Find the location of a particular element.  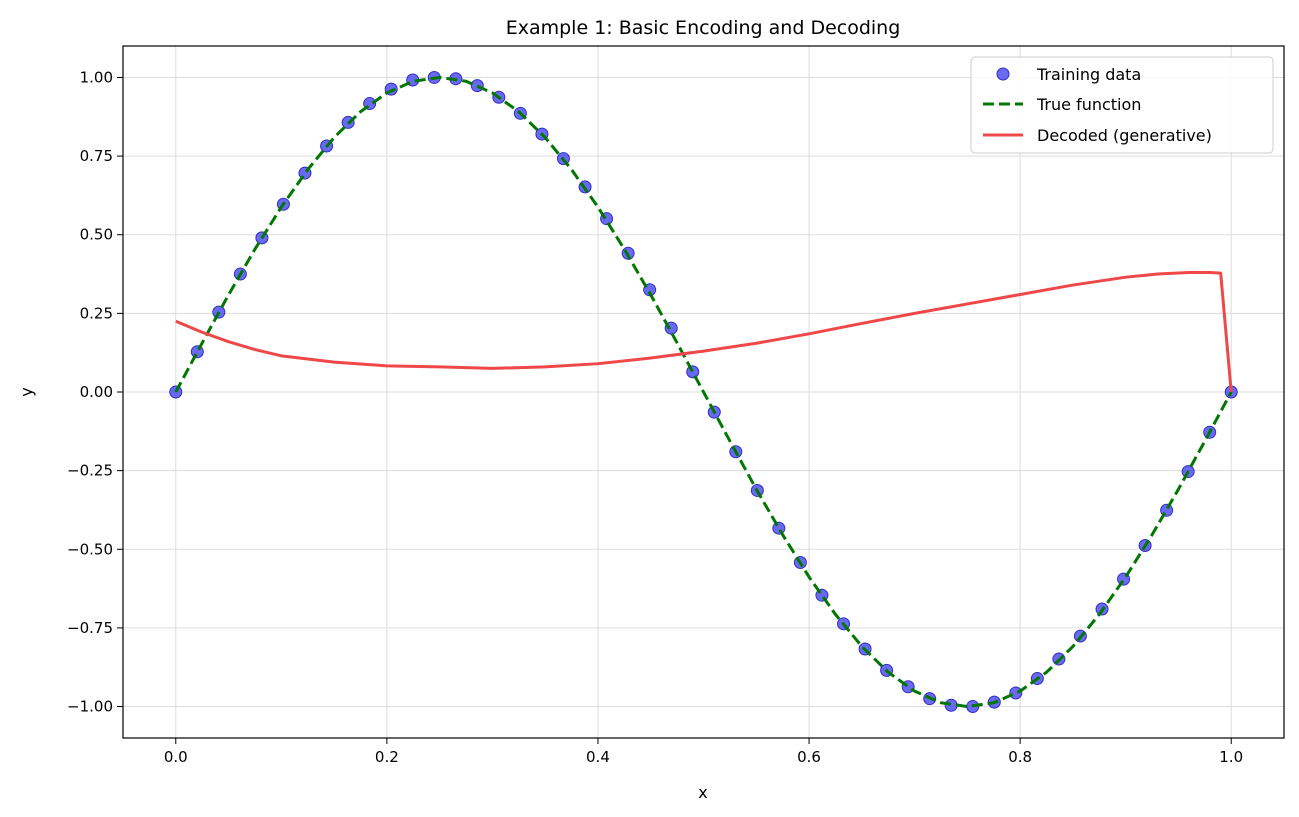

y-tick-label: 0.50 is located at coordinates (96, 235).